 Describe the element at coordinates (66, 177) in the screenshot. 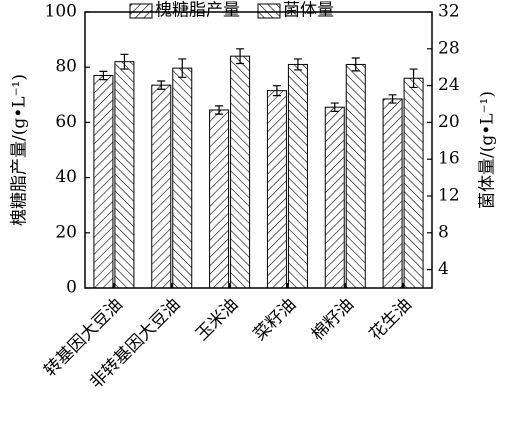

I see `y-tick-label: 40` at that location.